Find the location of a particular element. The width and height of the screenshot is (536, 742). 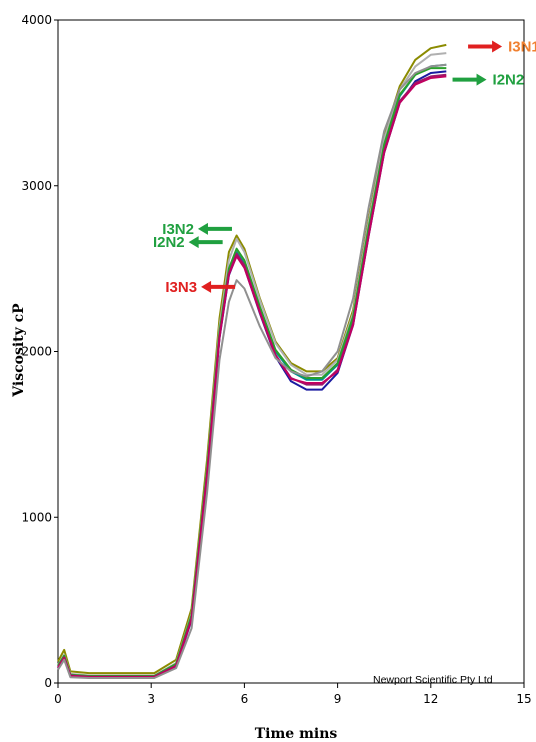

annotation-i3n1: I3N1 is located at coordinates (502, 47).